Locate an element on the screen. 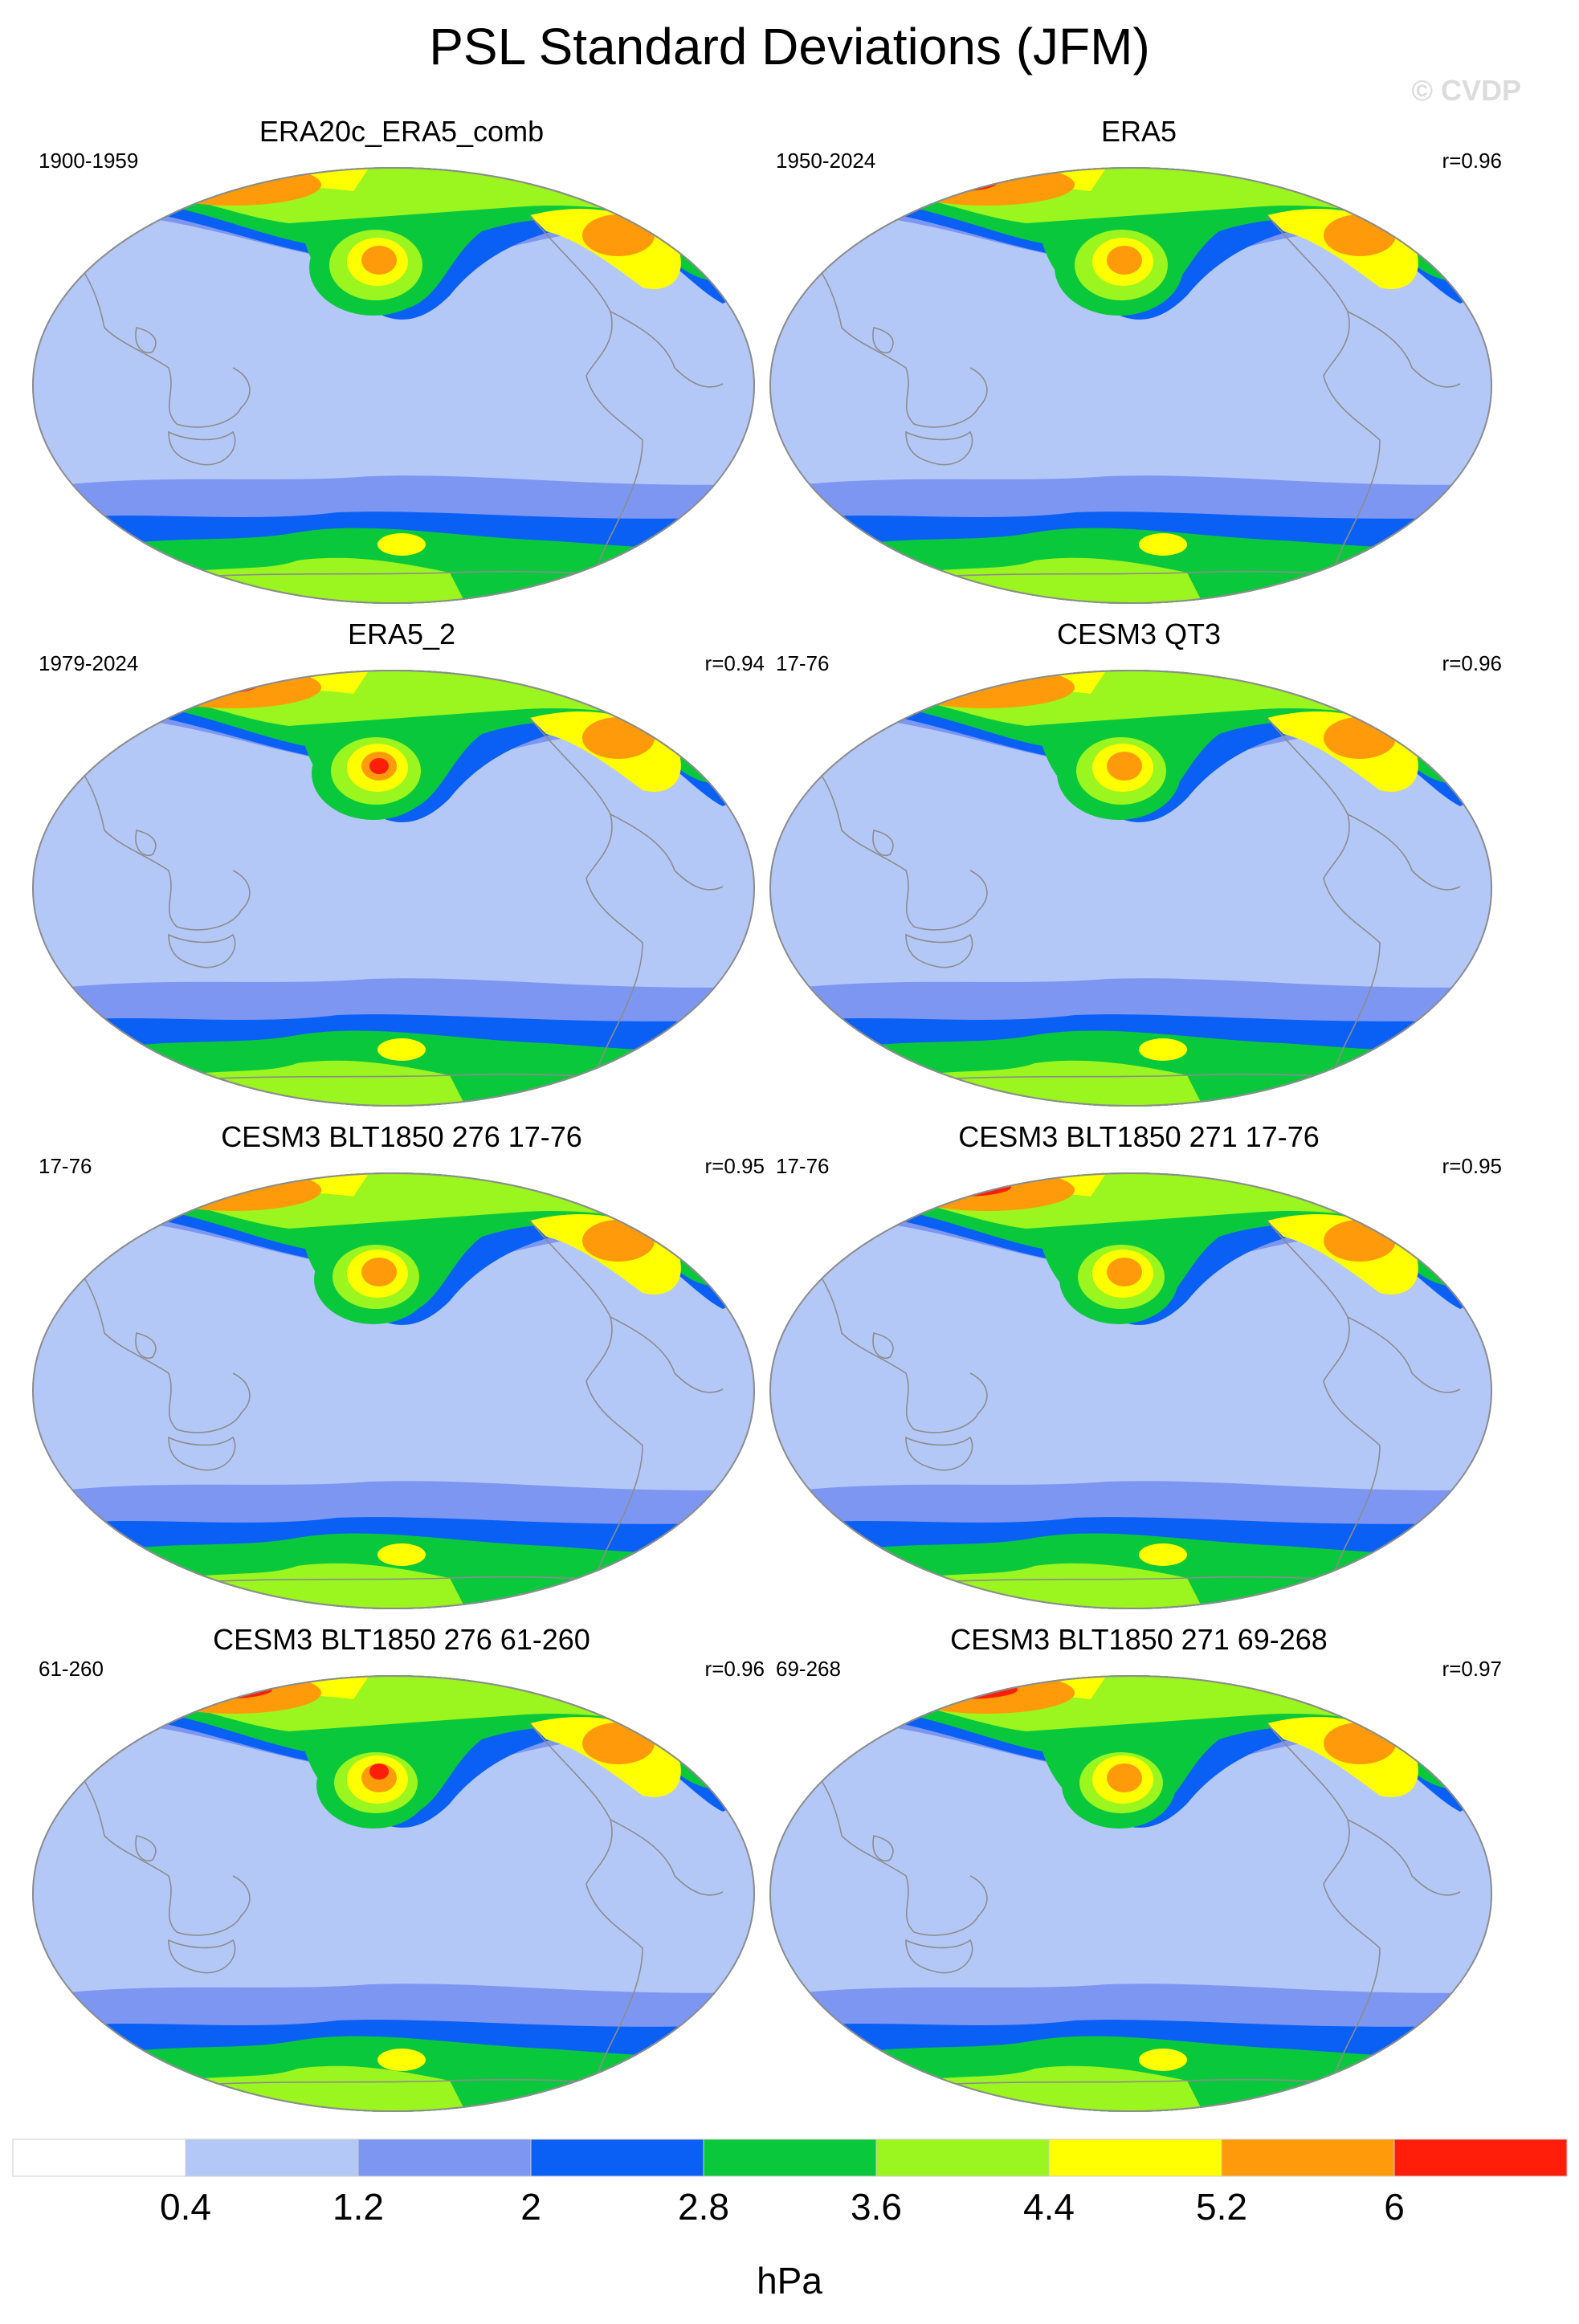 The image size is (1579, 2324). map-panel: CESM3 BLT1850 276 17-76 17-76 r=0.95 is located at coordinates (401, 1368).